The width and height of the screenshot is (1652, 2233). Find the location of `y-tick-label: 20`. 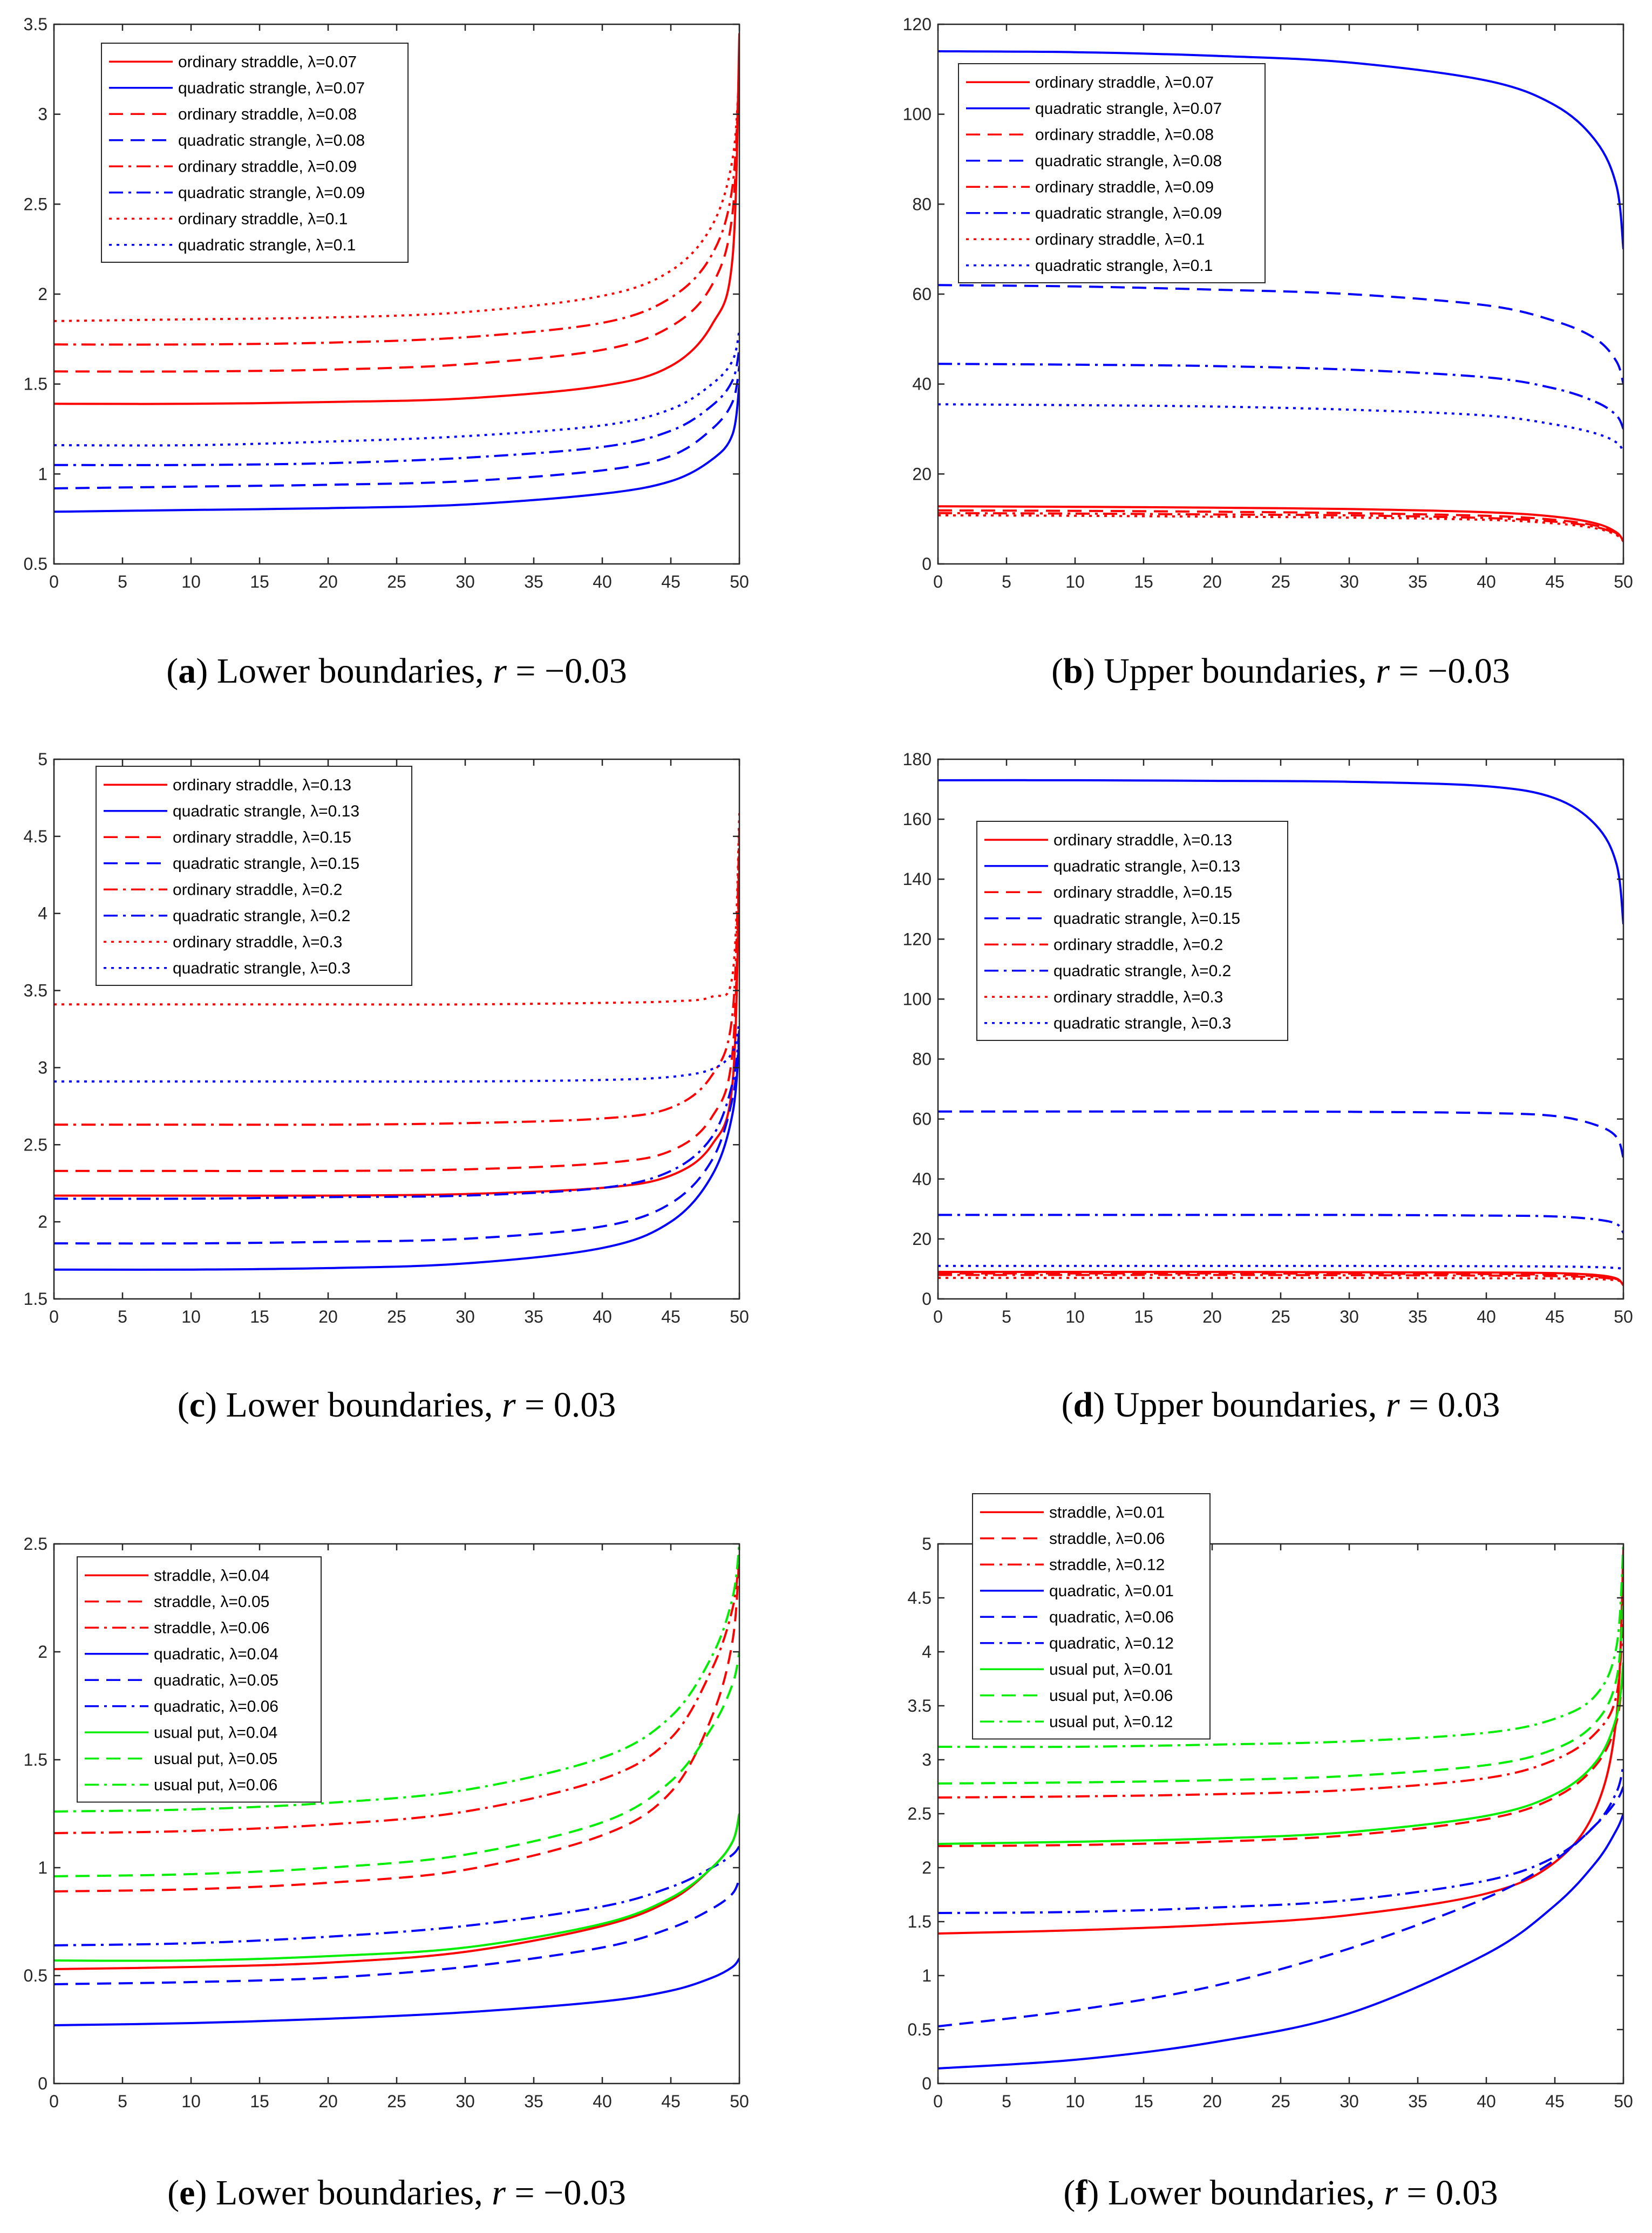

y-tick-label: 20 is located at coordinates (922, 474).